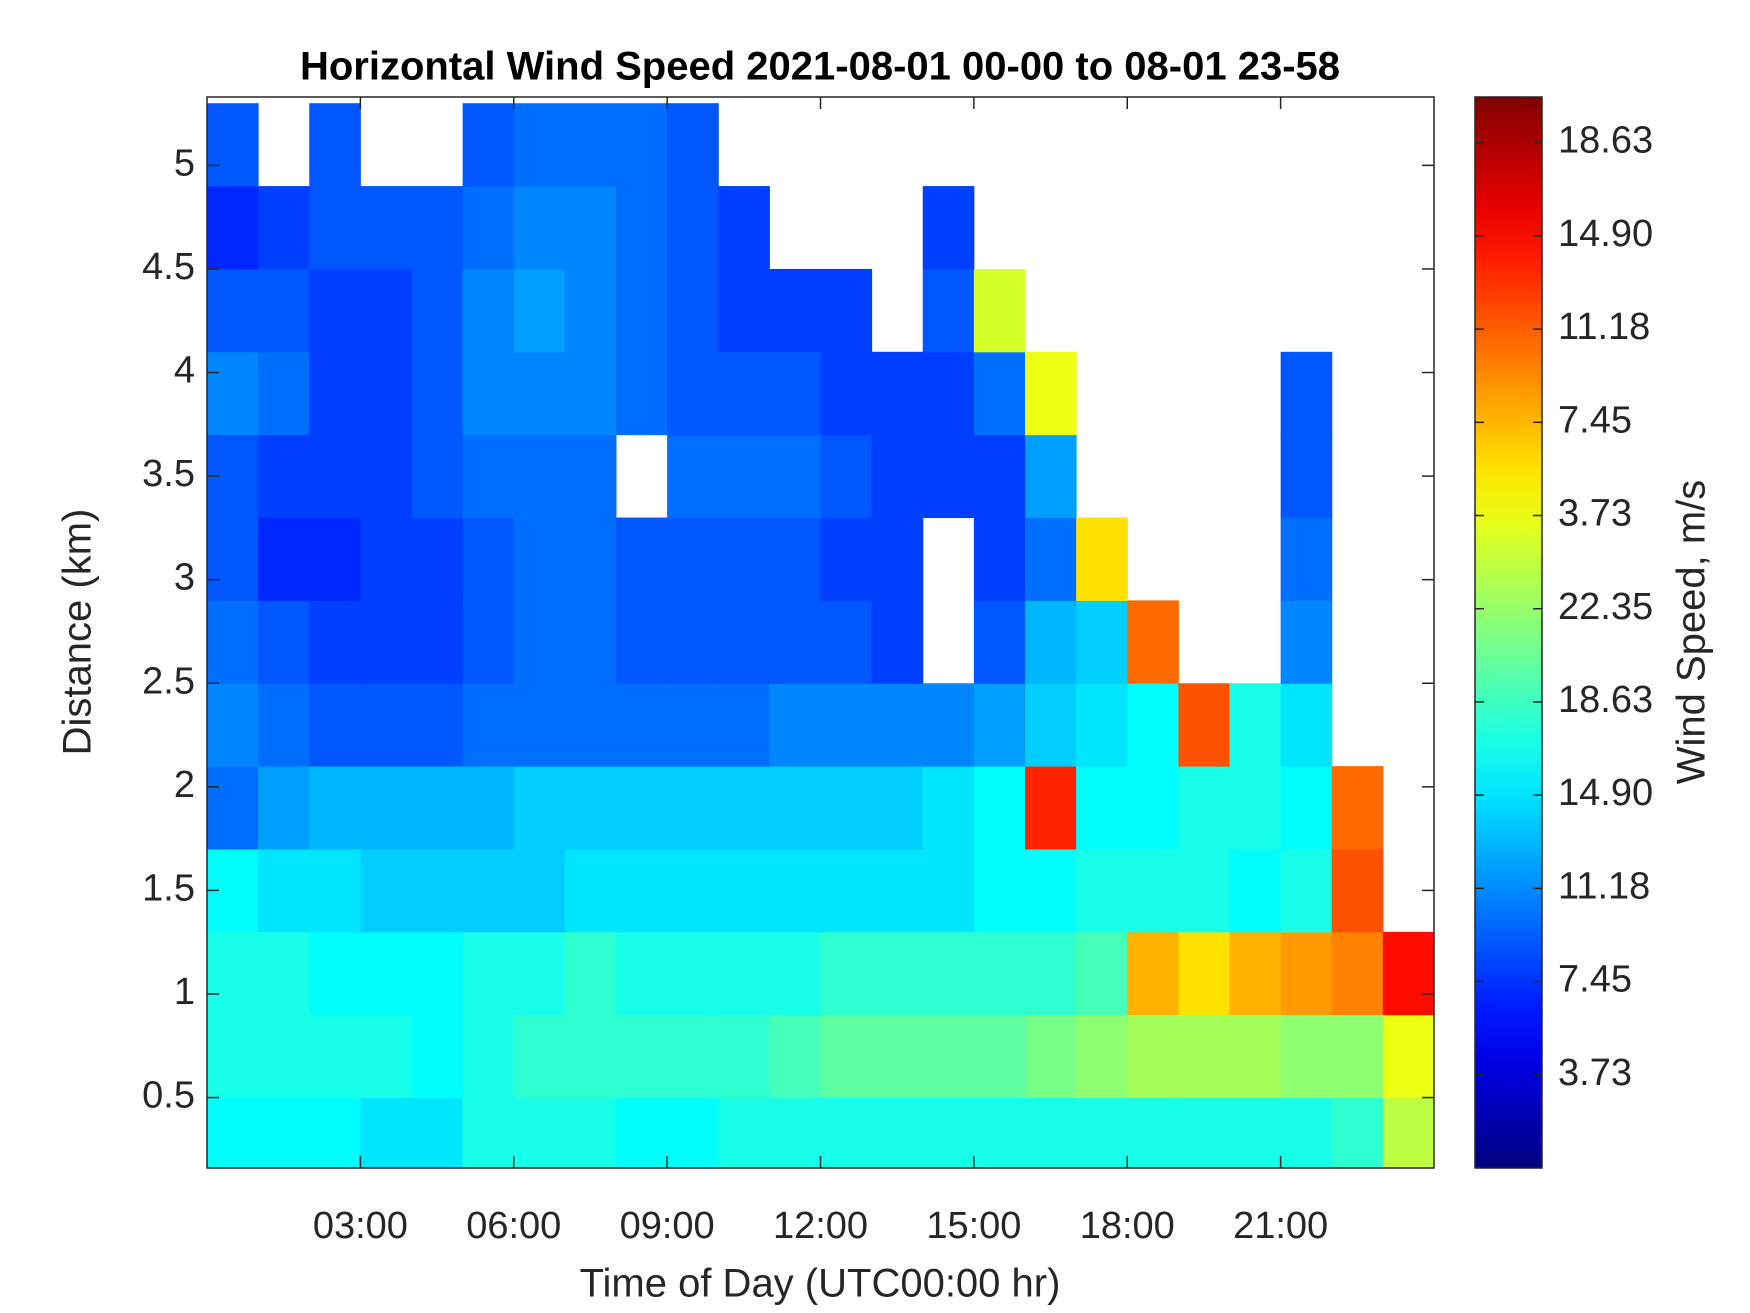 This screenshot has width=1750, height=1313. What do you see at coordinates (168, 681) in the screenshot?
I see `y-tick-label: 2.5` at bounding box center [168, 681].